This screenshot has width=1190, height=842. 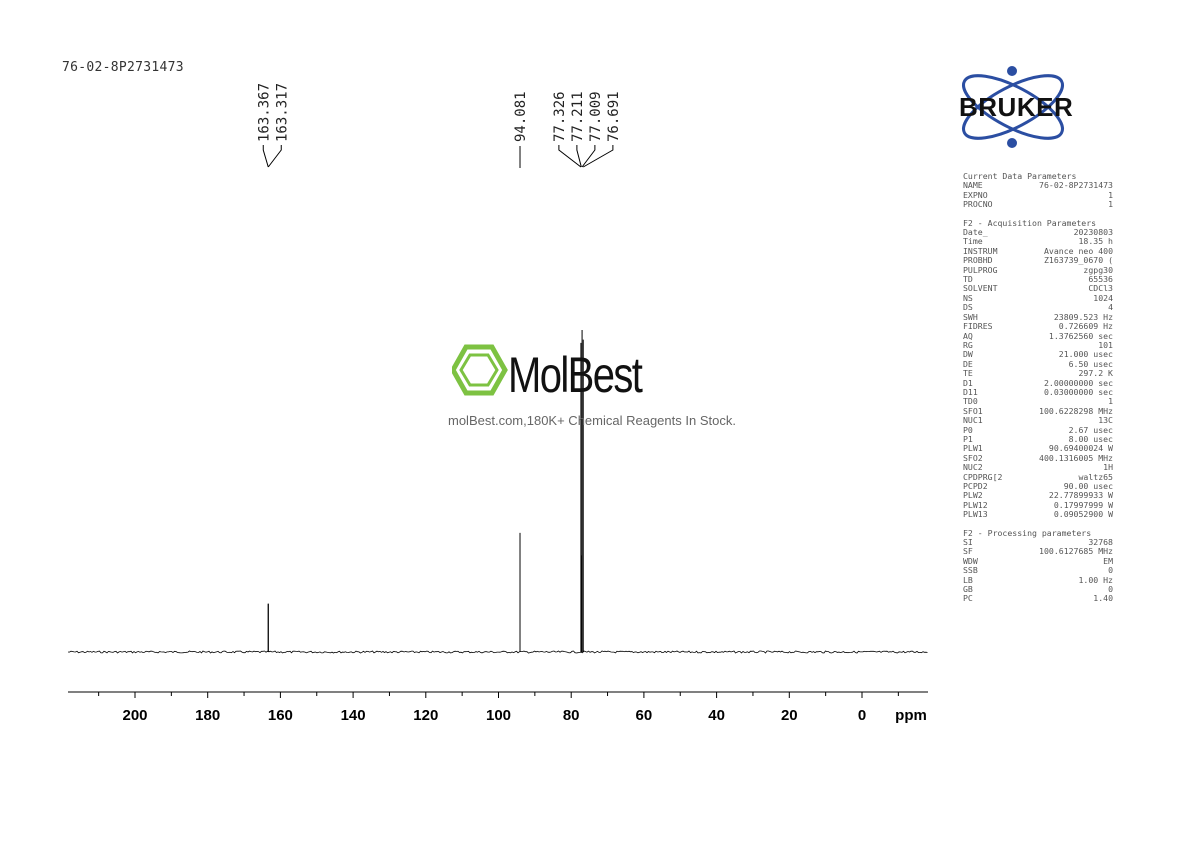 What do you see at coordinates (975, 194) in the screenshot?
I see `parameter-key: EXPNO` at bounding box center [975, 194].